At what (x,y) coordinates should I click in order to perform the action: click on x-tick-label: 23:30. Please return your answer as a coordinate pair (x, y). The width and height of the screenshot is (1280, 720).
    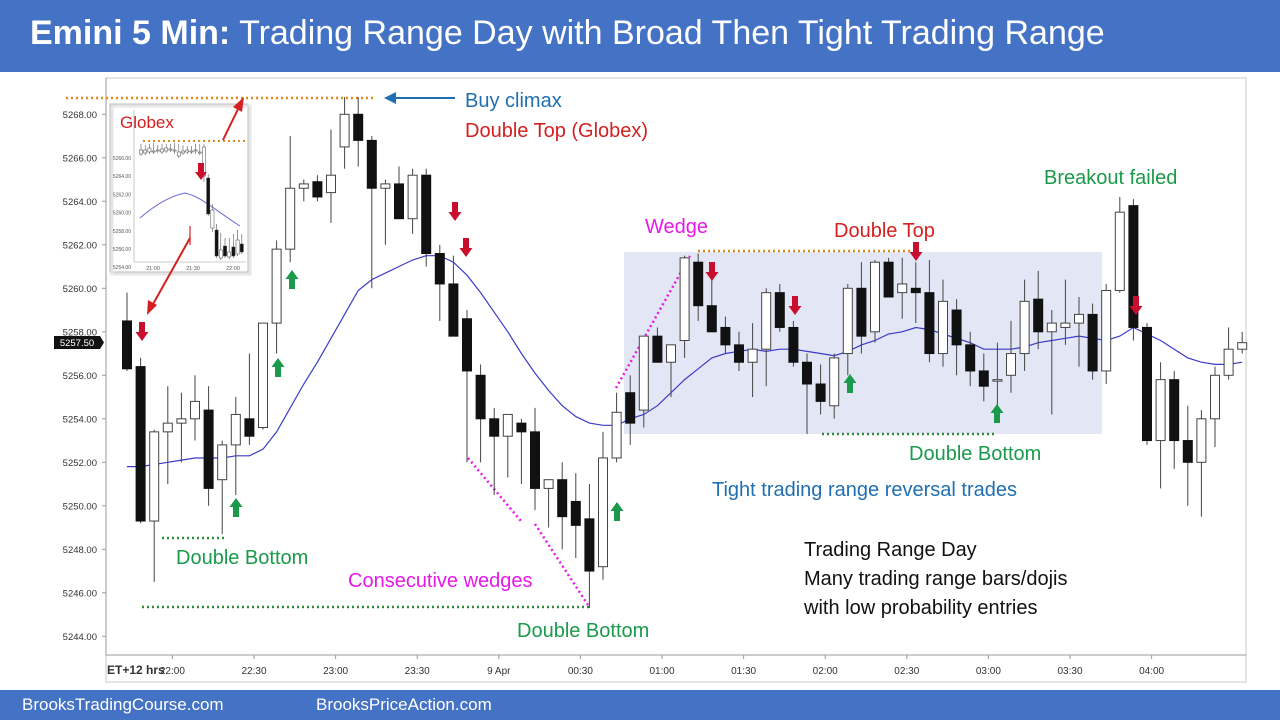
    Looking at the image, I should click on (417, 671).